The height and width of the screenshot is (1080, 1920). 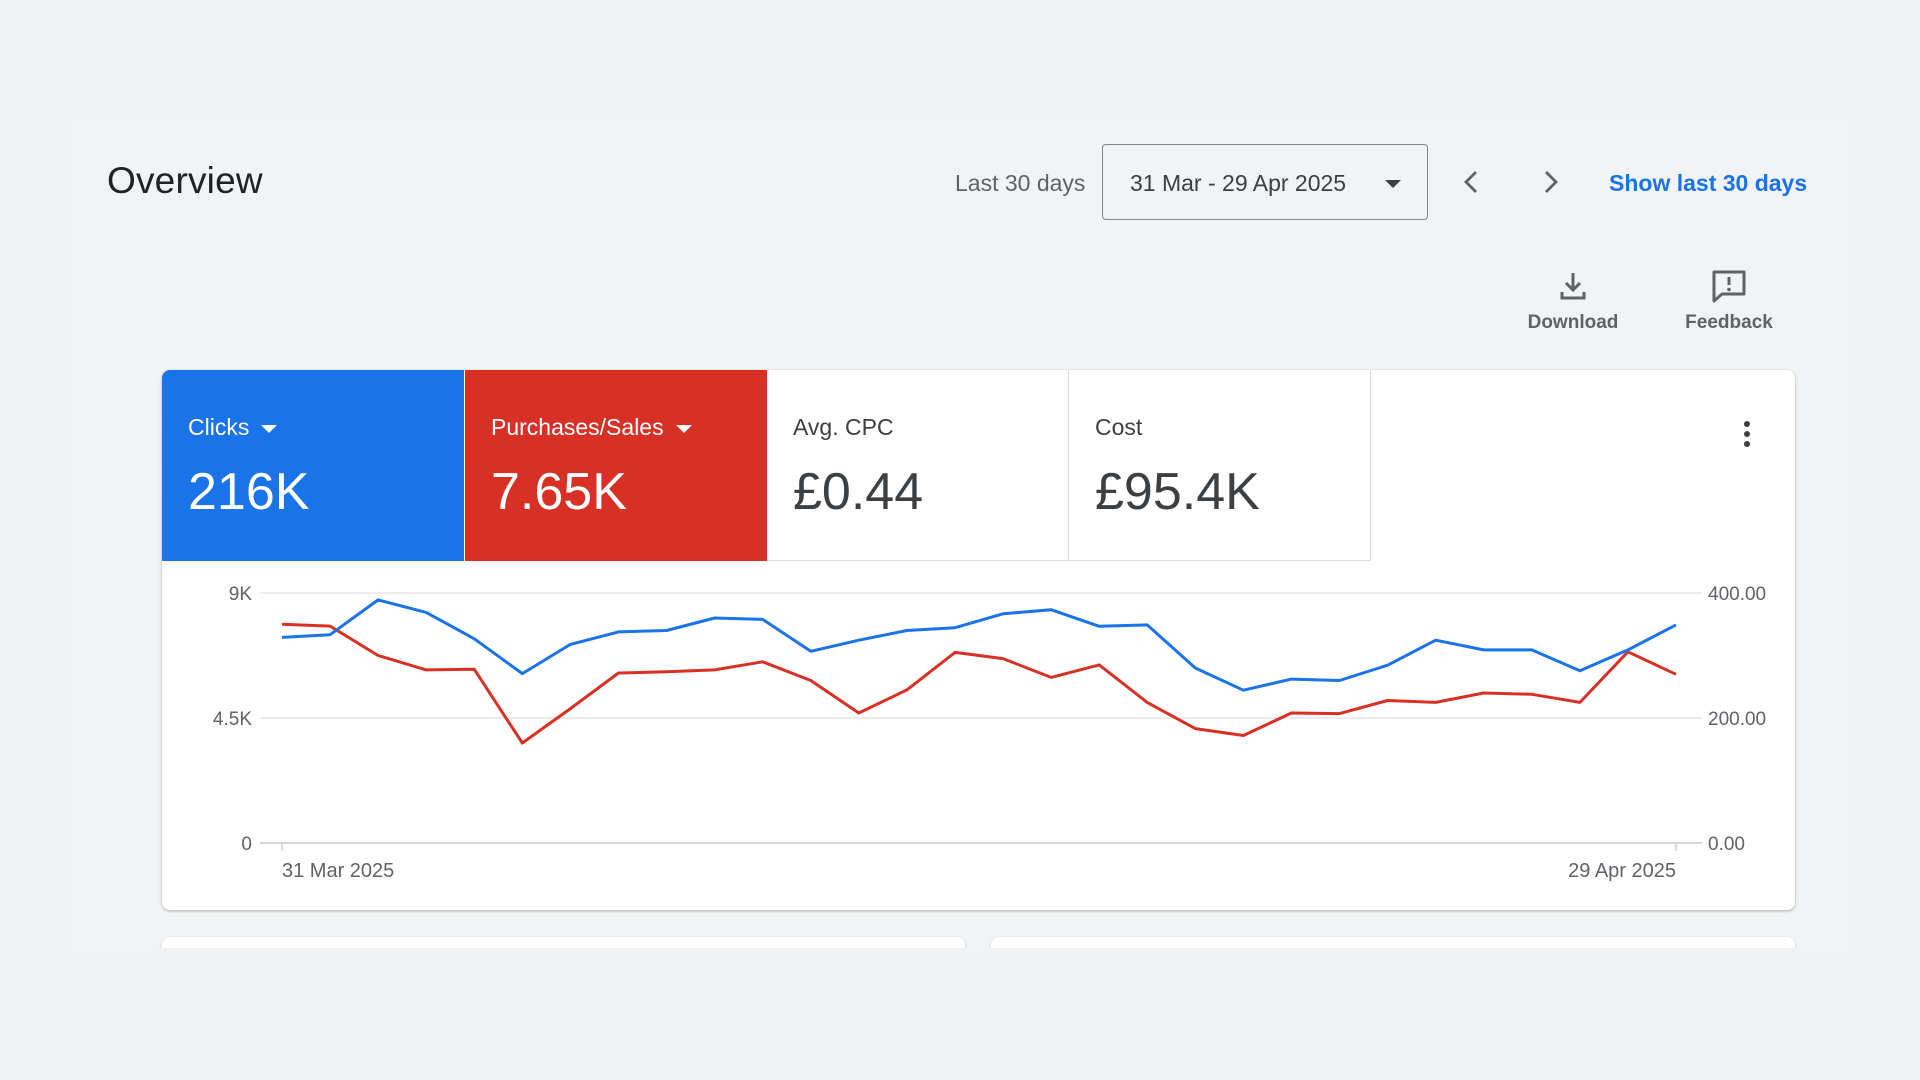 I want to click on metric-label: Cost, so click(x=1119, y=427).